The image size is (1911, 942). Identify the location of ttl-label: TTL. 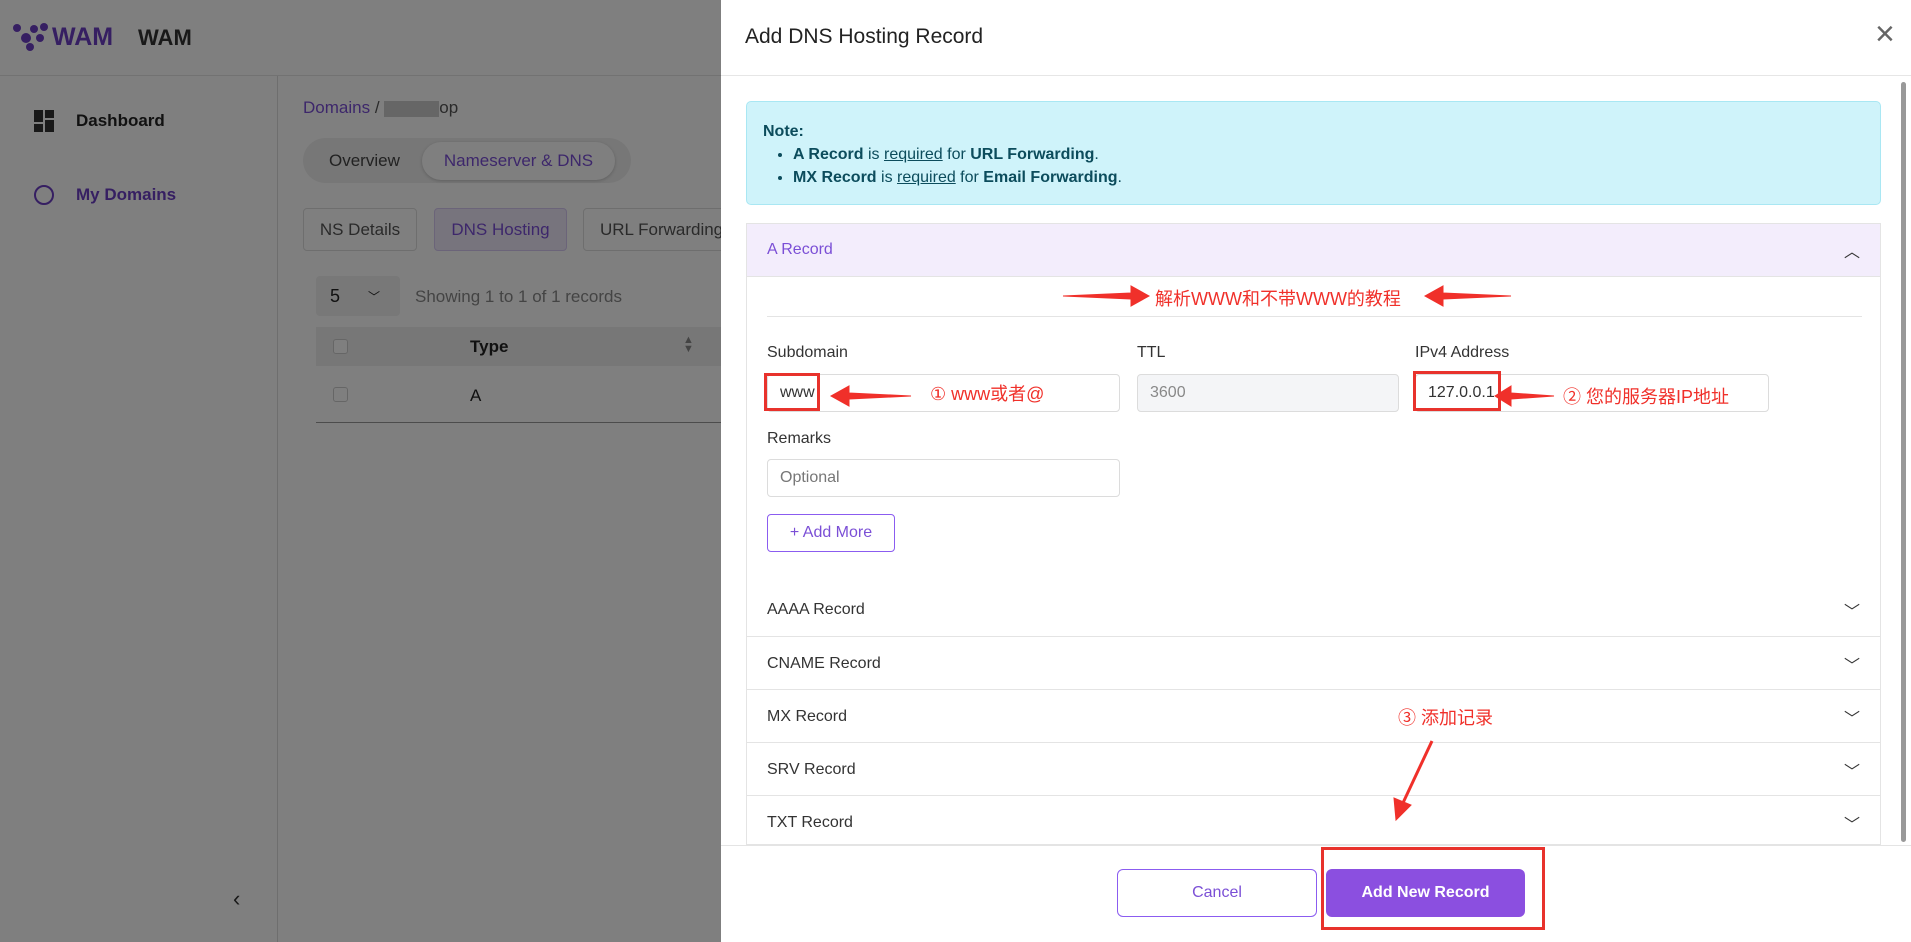
(1151, 352).